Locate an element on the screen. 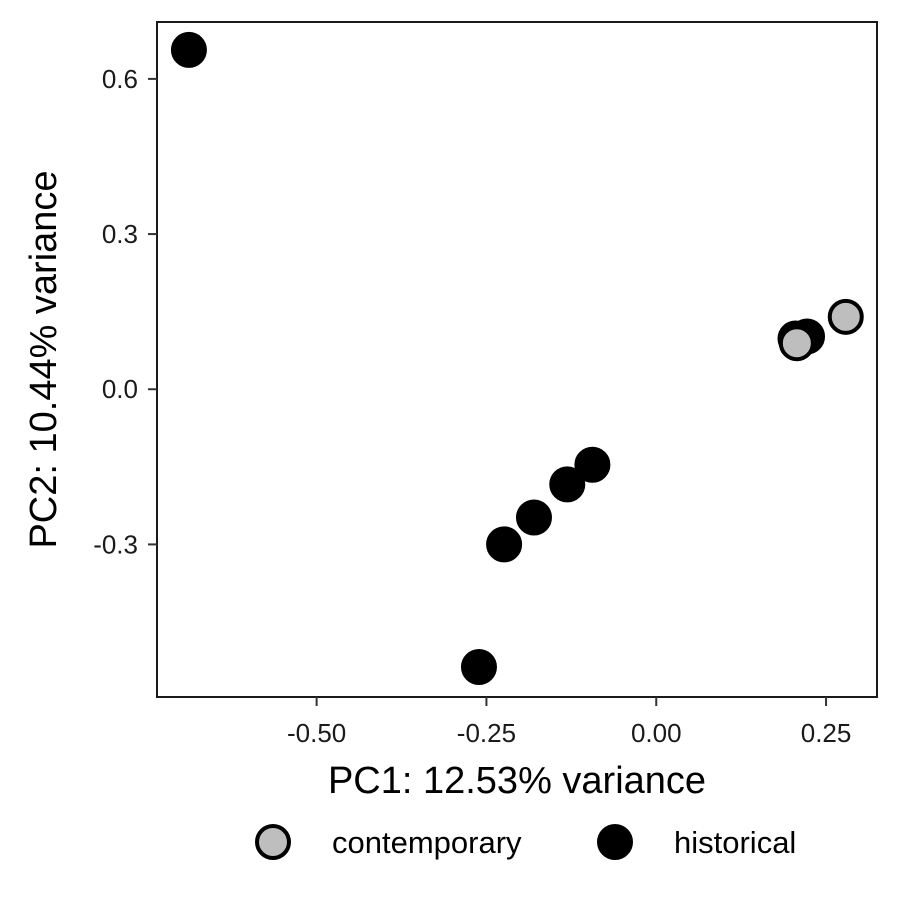 This screenshot has width=900, height=900. x-tick-label: 0.25 is located at coordinates (826, 733).